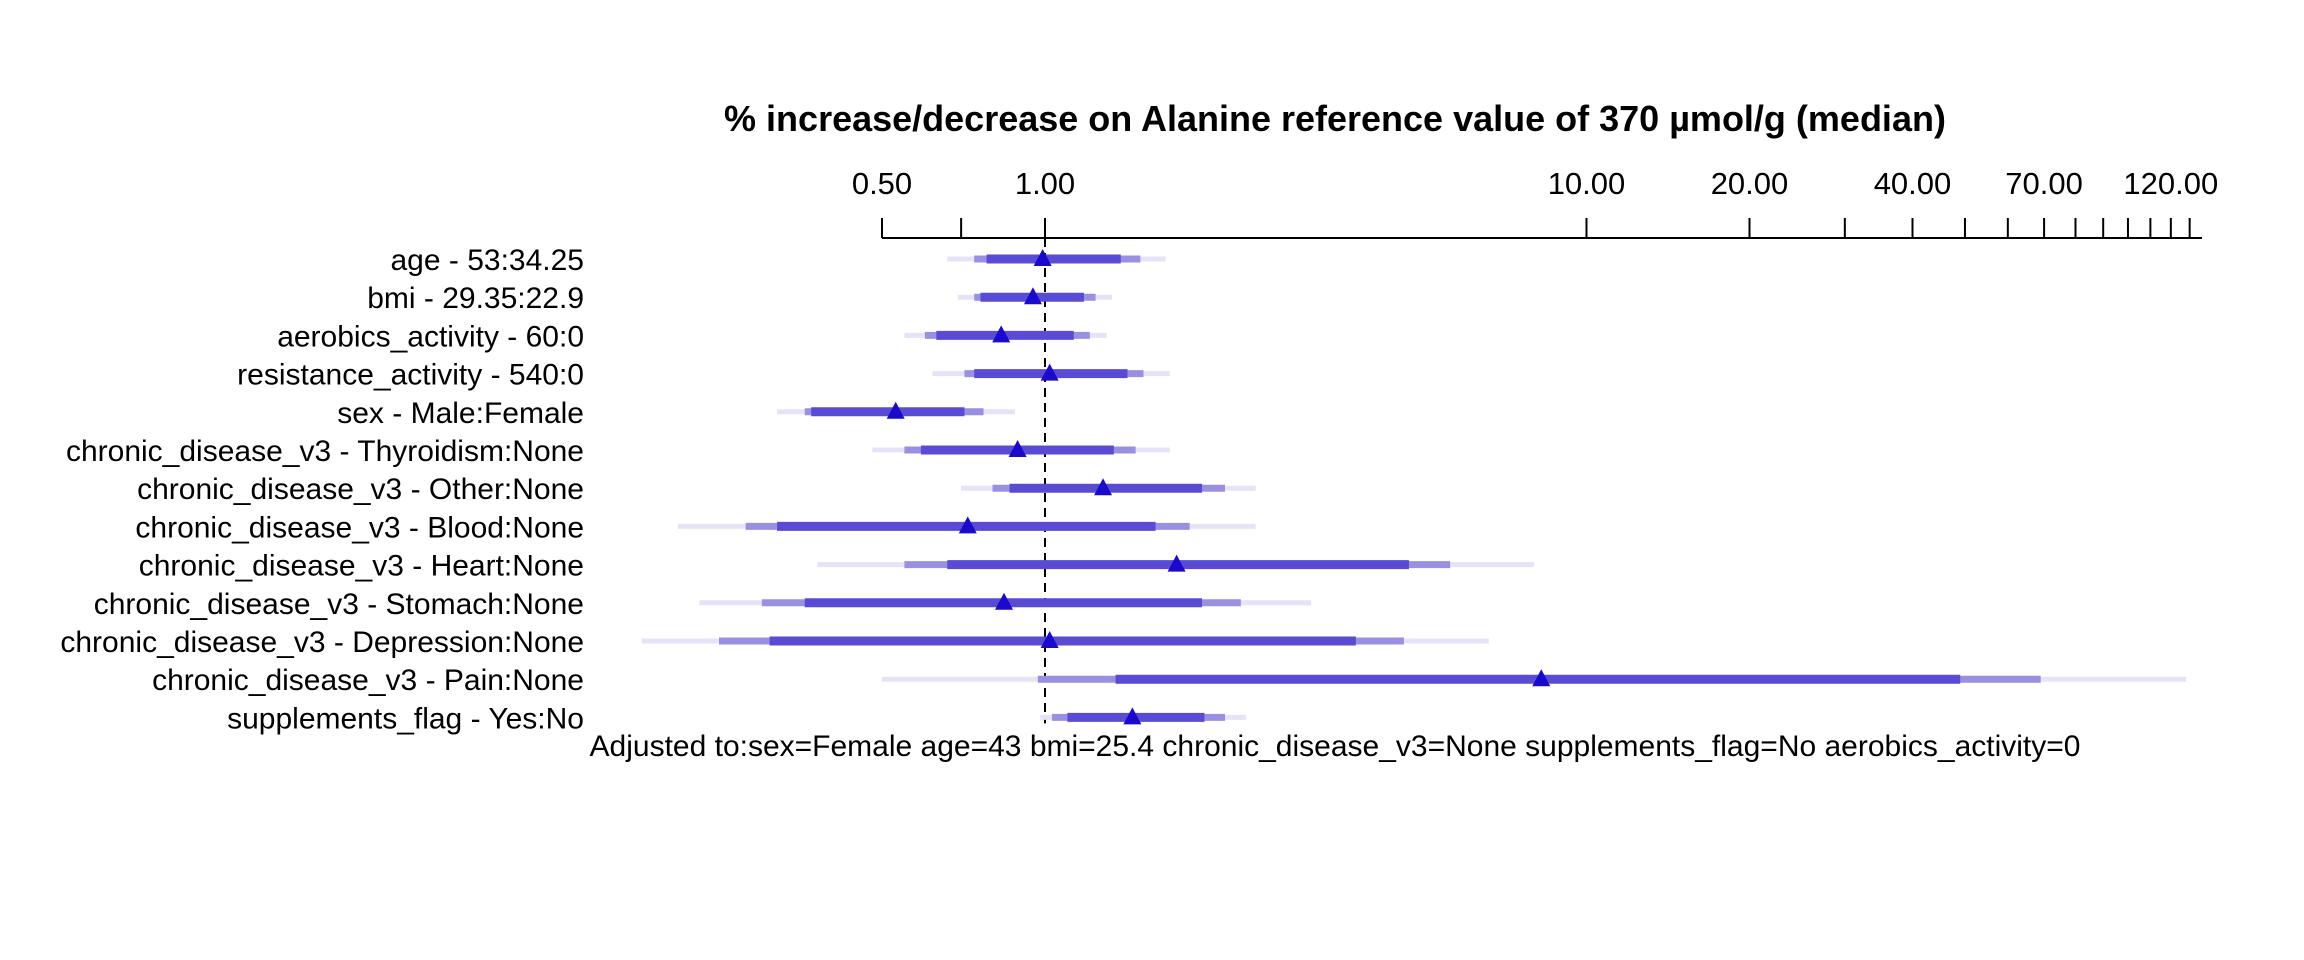 The height and width of the screenshot is (960, 2304). Describe the element at coordinates (618, 451) in the screenshot. I see `forest-row: chronic_disease_v3 - Thyroidism:None` at that location.